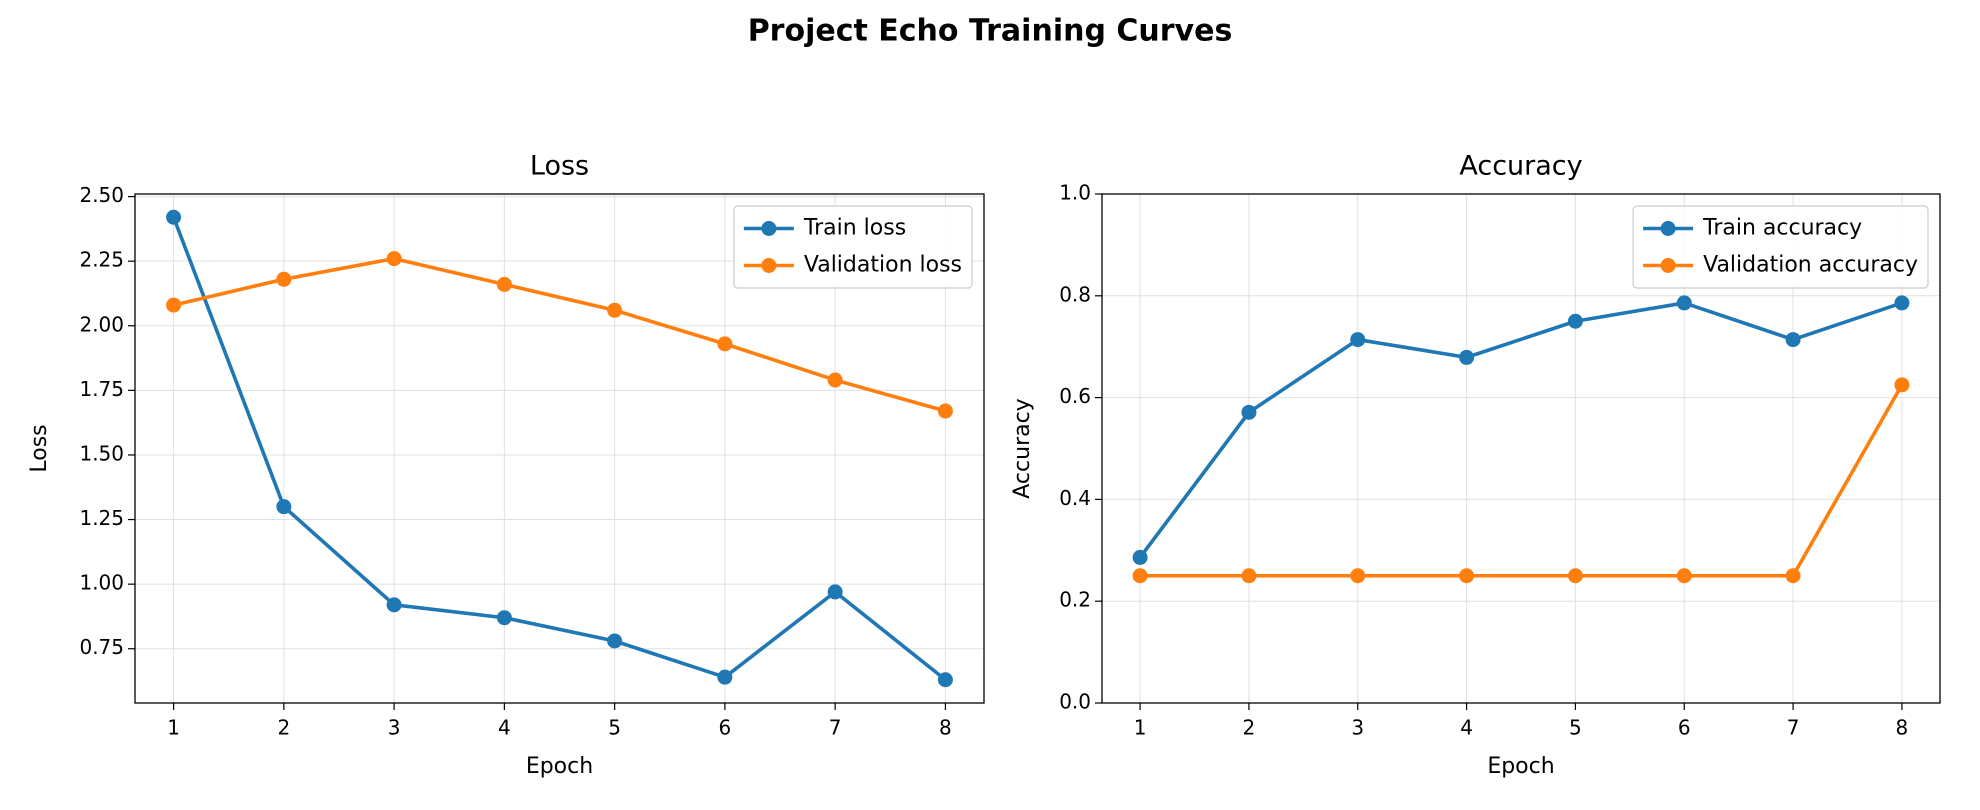 Image resolution: width=1980 pixels, height=810 pixels. Describe the element at coordinates (1782, 228) in the screenshot. I see `legend-label: Train accuracy` at that location.